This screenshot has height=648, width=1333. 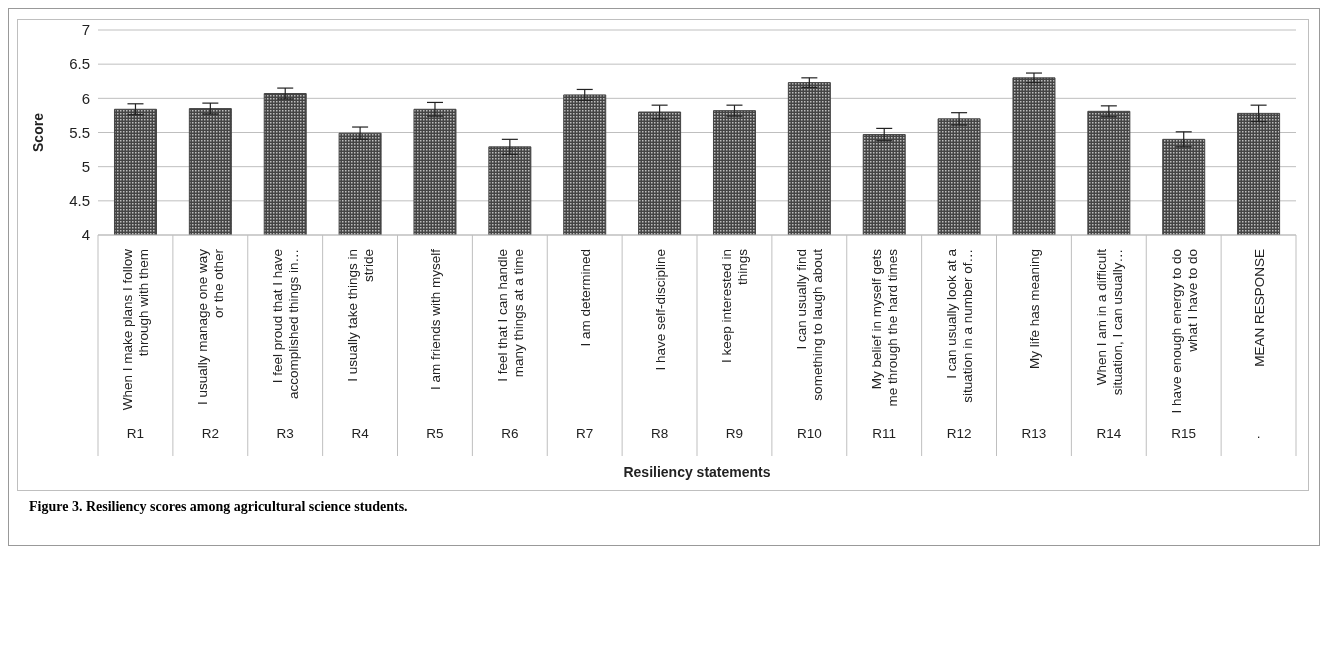 I want to click on text: R13, so click(x=1034, y=433).